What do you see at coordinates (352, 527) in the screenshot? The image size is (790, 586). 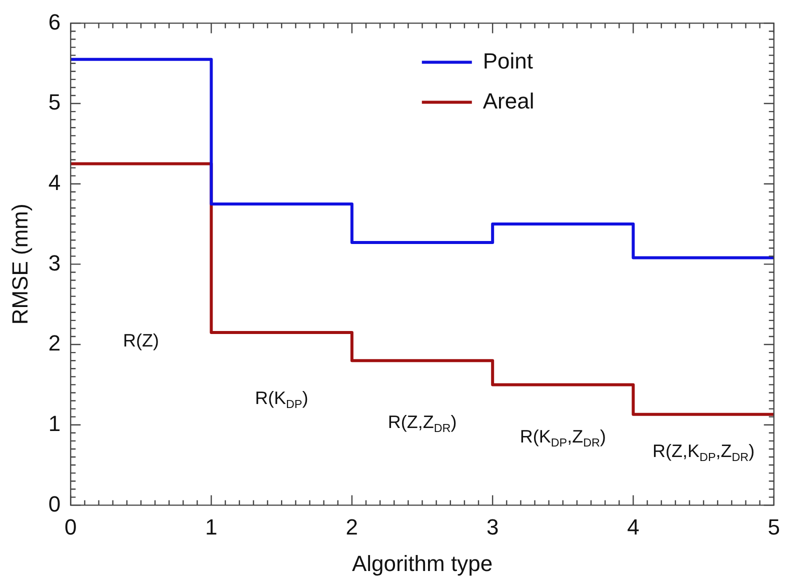 I see `x-tick-label: 2` at bounding box center [352, 527].